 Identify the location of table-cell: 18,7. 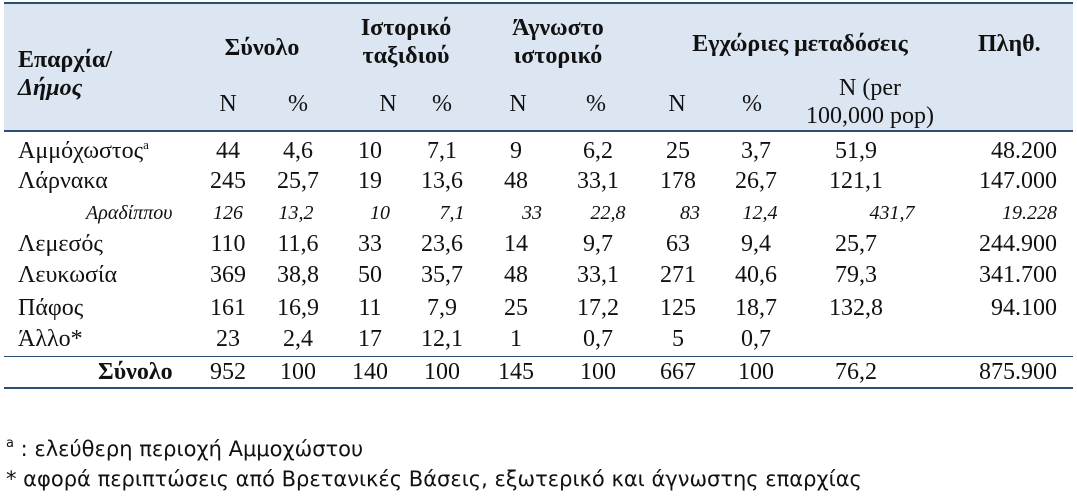
(756, 308).